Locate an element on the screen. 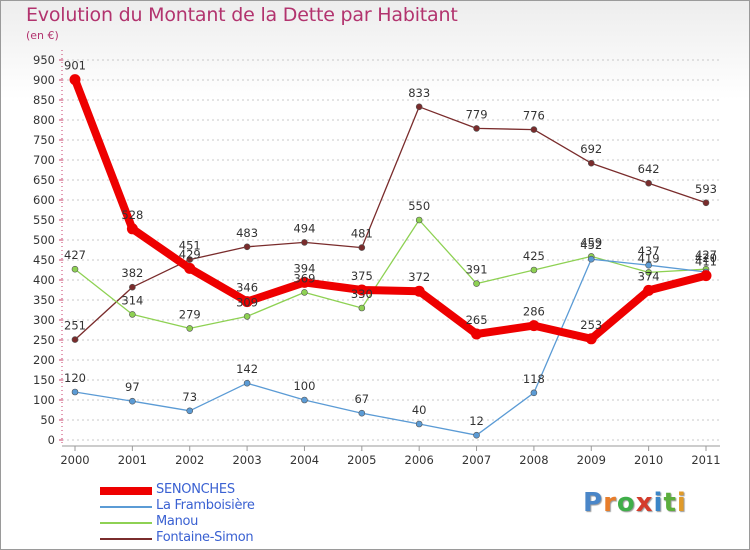 The height and width of the screenshot is (550, 750). y-tick-label: 100 is located at coordinates (44, 400).